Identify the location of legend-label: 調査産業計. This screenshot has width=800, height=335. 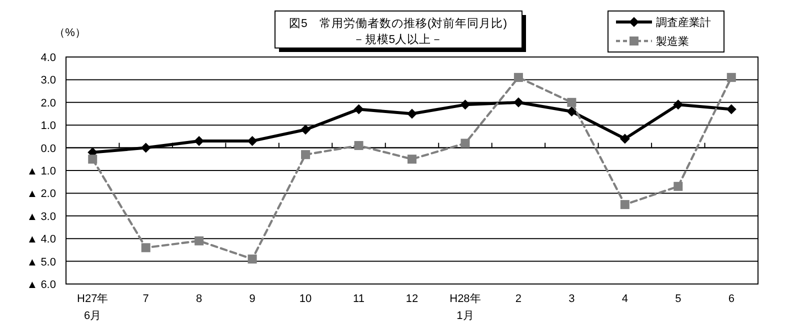
(683, 22).